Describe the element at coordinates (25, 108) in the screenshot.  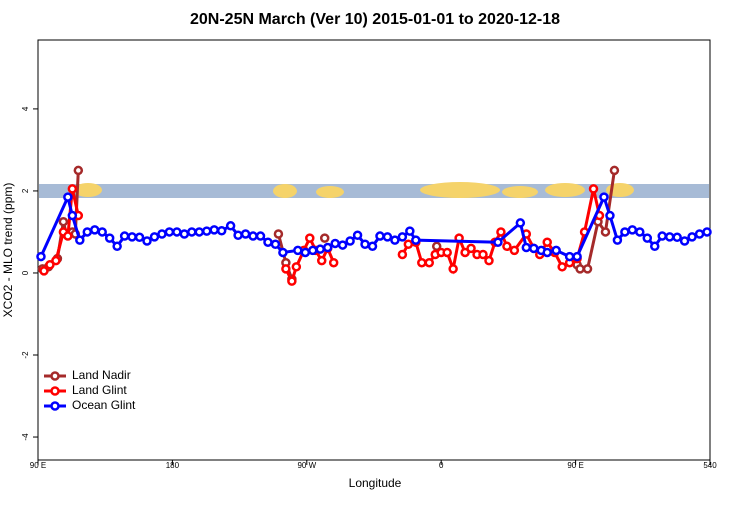
I see `y-tick-label: 4` at that location.